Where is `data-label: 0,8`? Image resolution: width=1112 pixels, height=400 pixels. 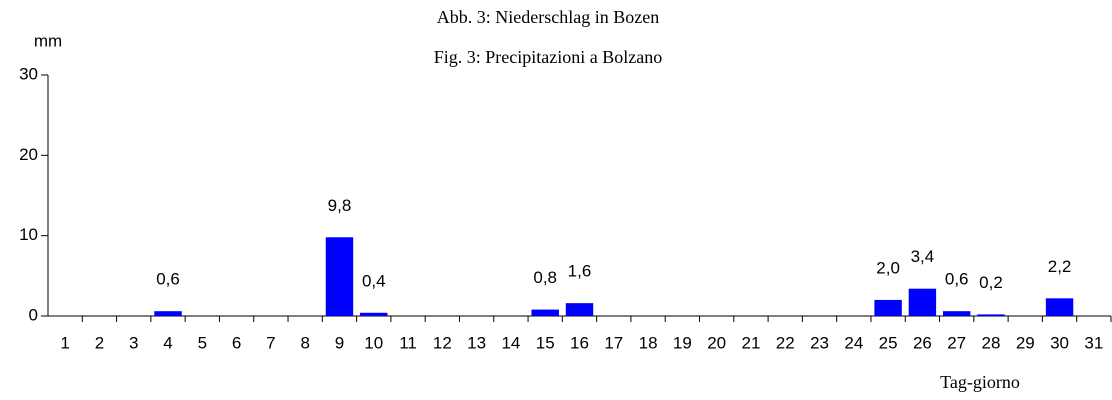 data-label: 0,8 is located at coordinates (545, 277).